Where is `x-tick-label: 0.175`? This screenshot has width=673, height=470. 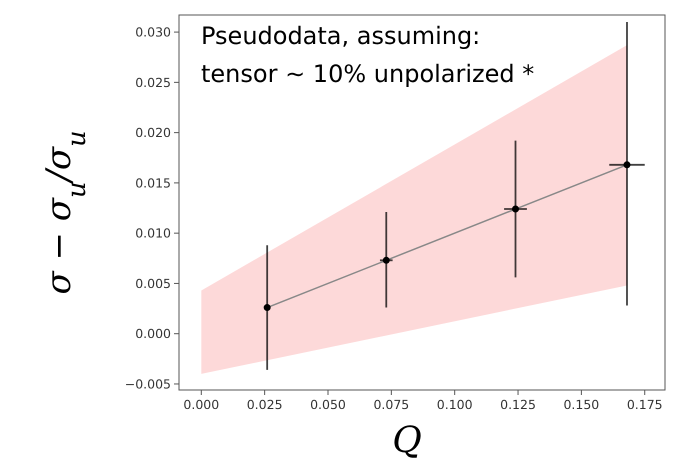 x-tick-label: 0.175 is located at coordinates (644, 404).